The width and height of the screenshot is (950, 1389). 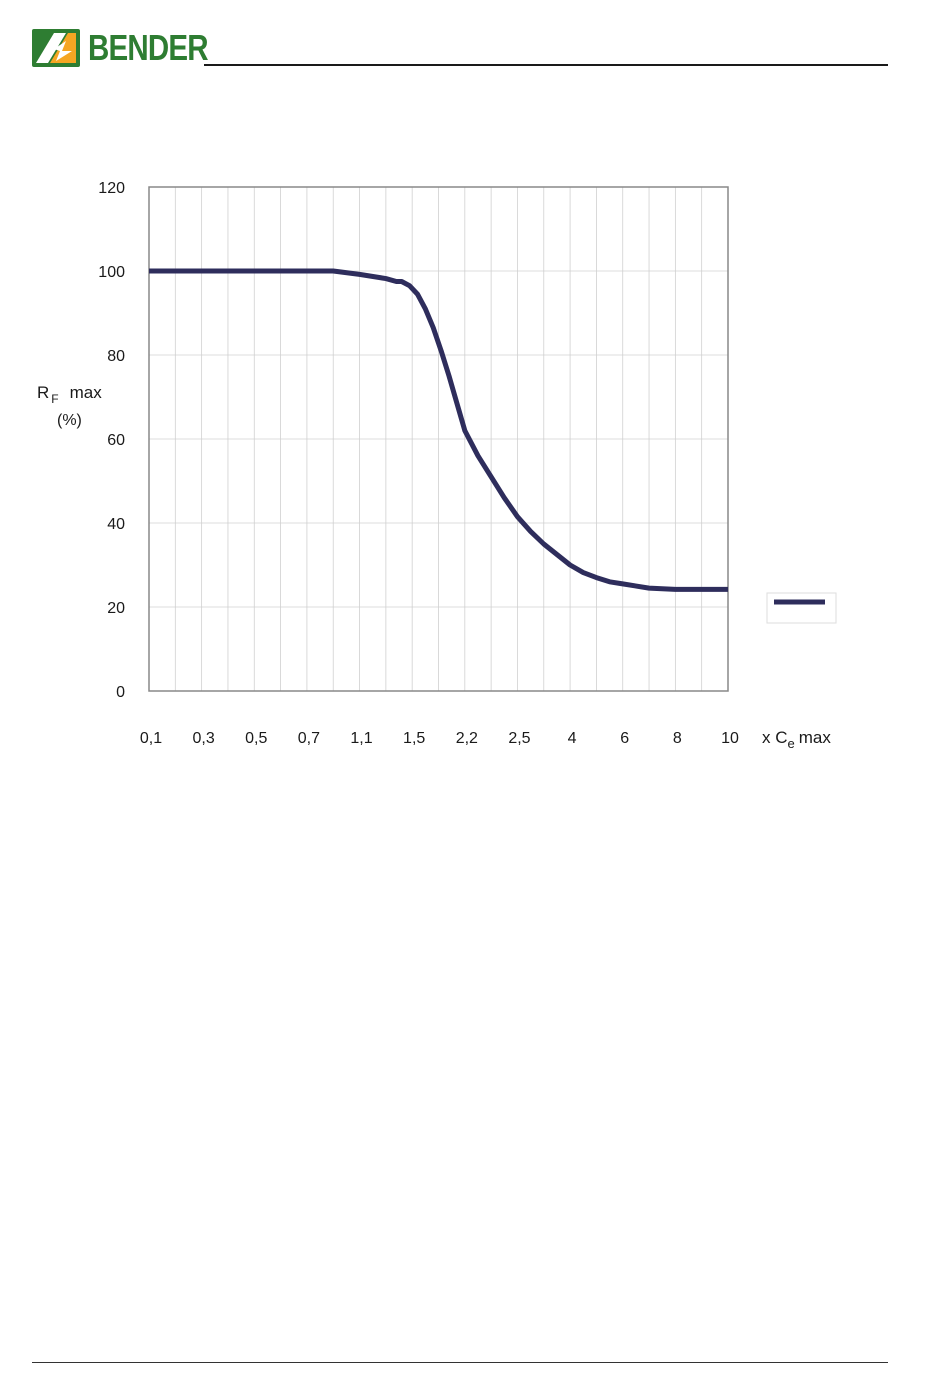 I want to click on legend-box, so click(x=801, y=608).